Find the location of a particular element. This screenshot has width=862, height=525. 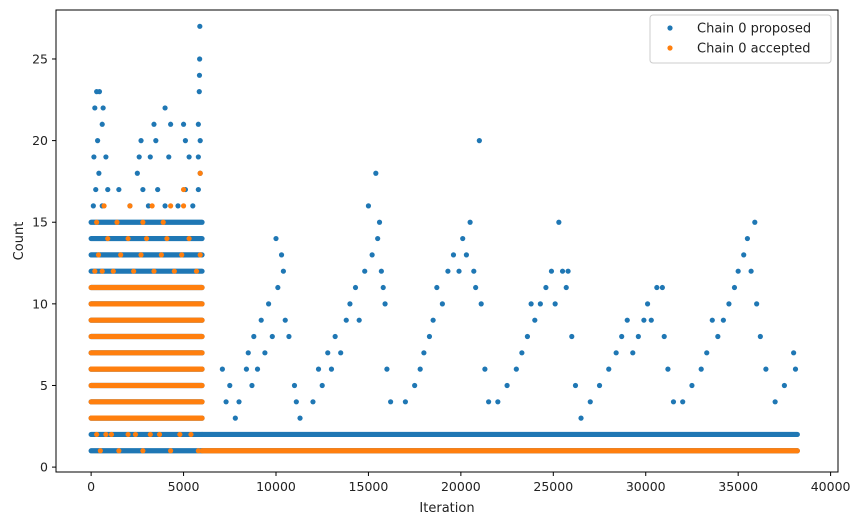

y-tick-label: 15 is located at coordinates (40, 222).